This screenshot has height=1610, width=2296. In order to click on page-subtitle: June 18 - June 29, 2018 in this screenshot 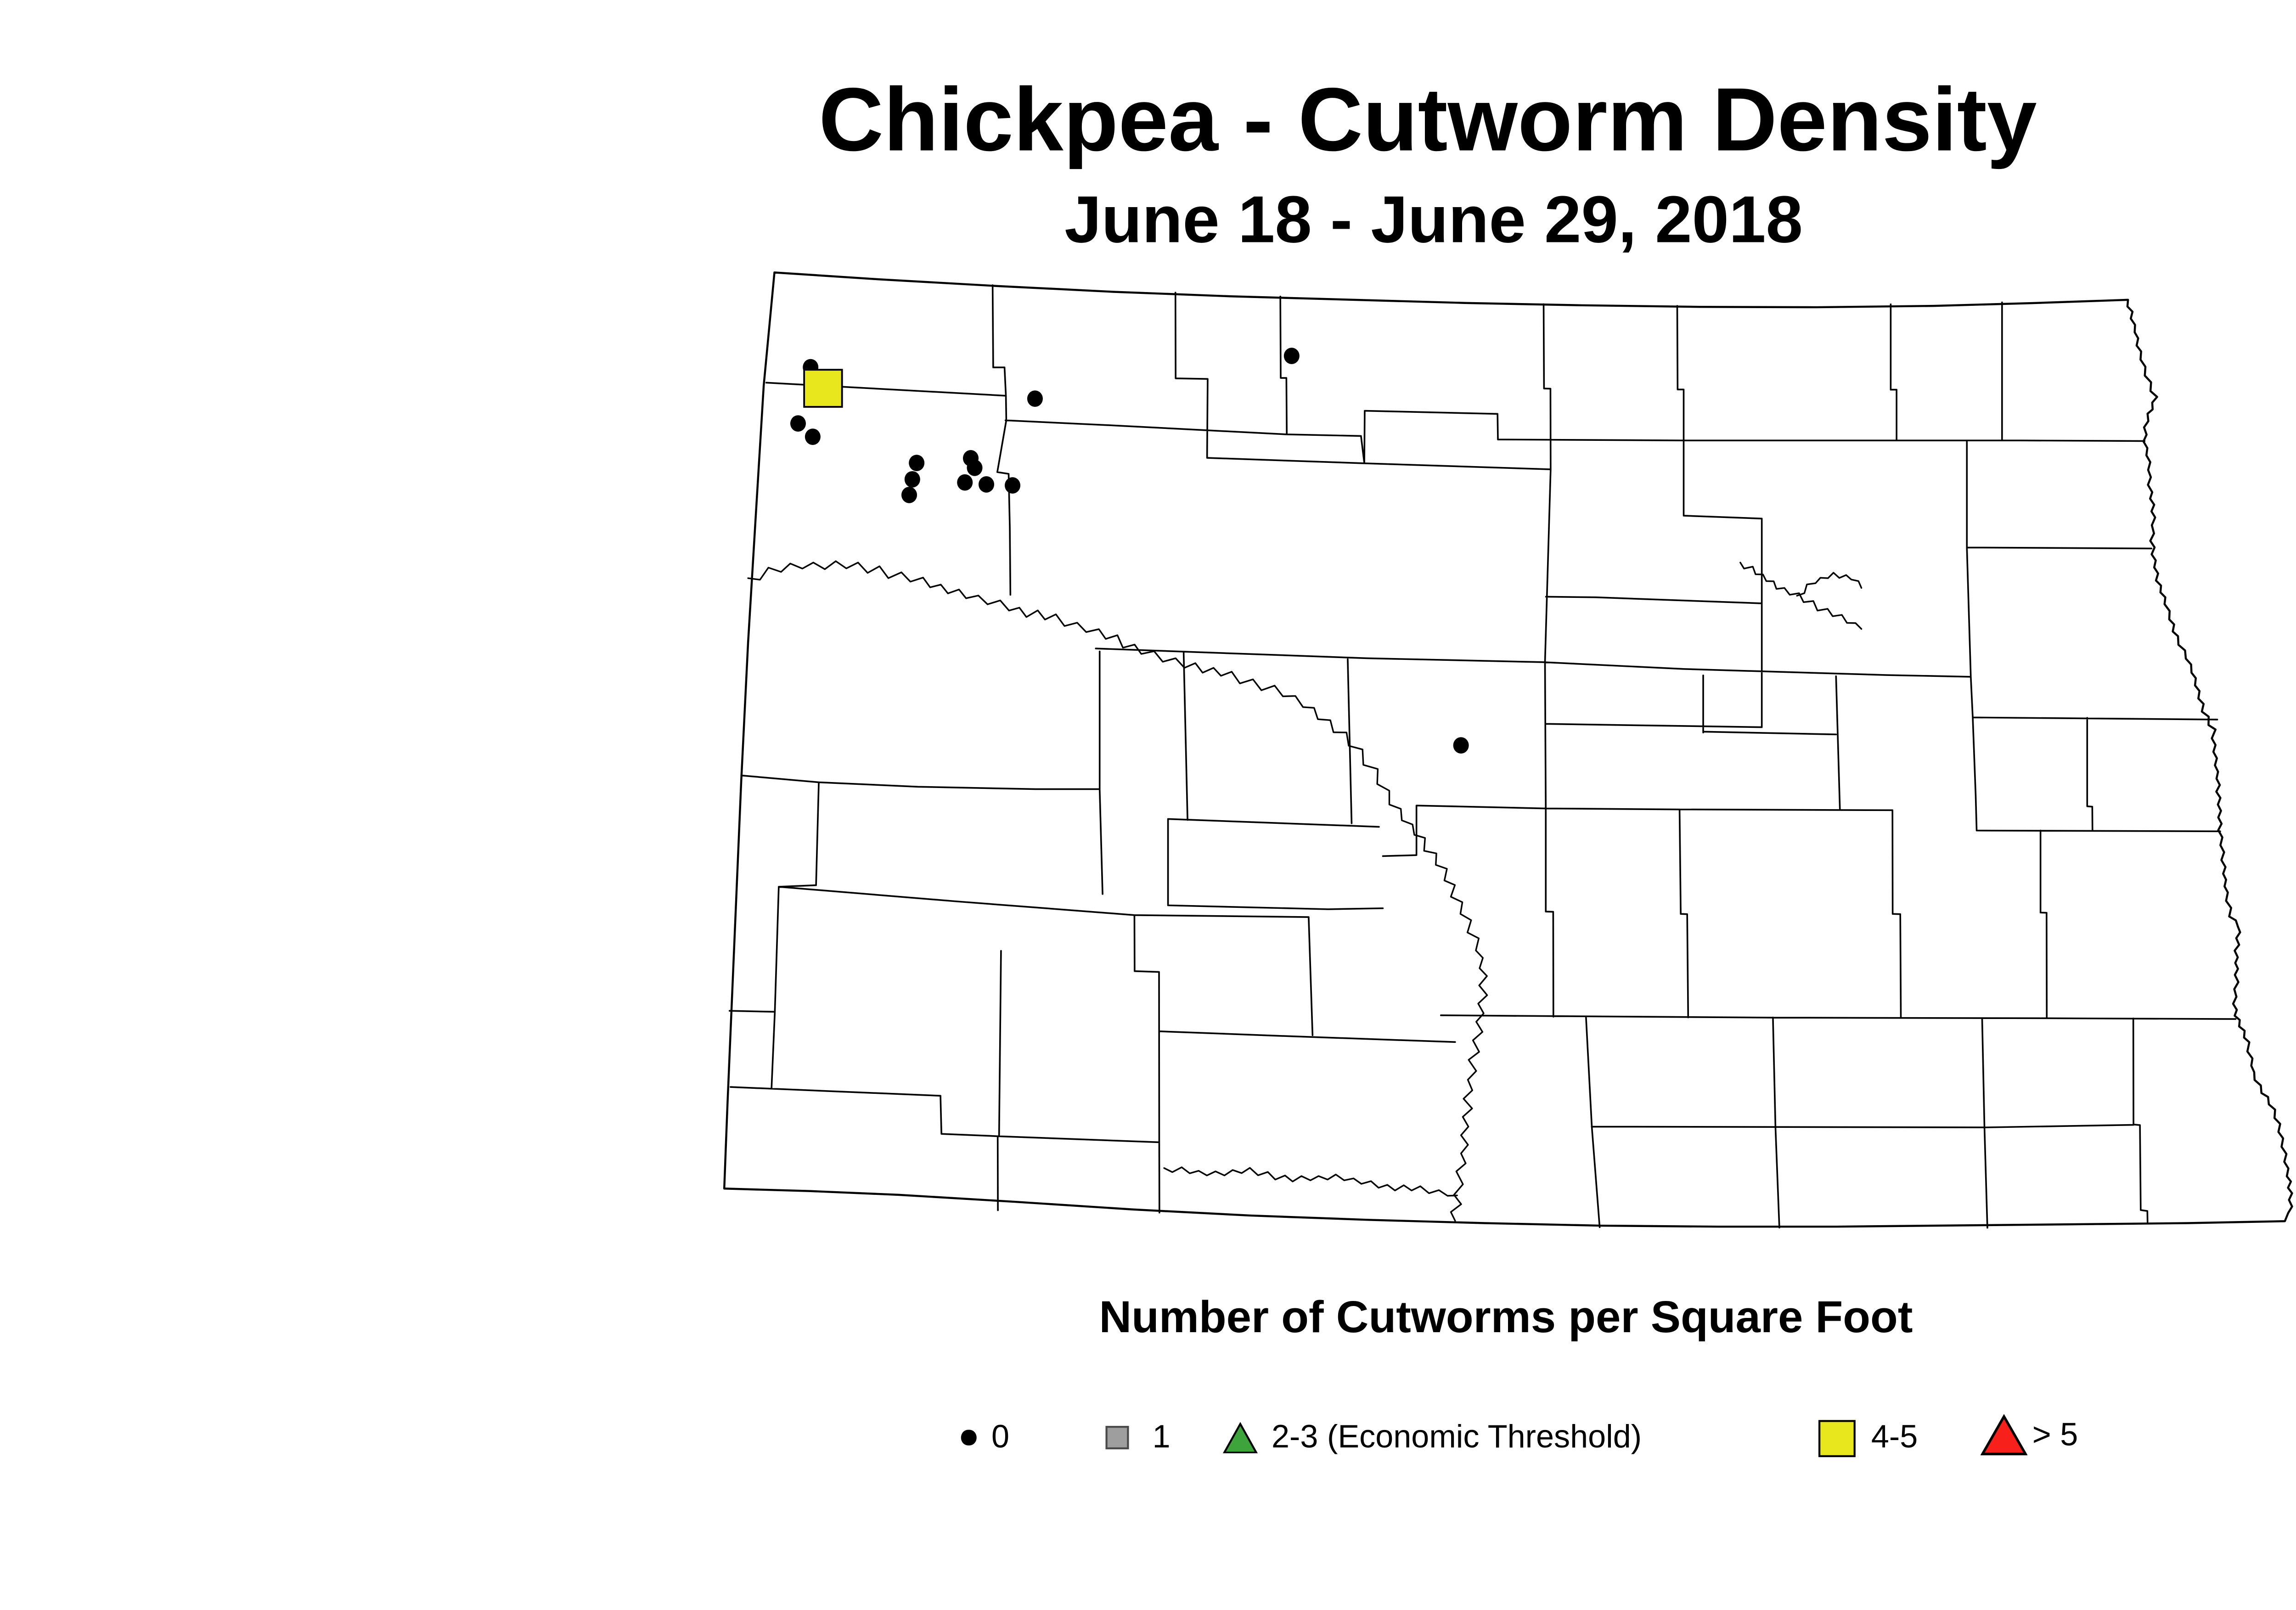, I will do `click(1434, 220)`.